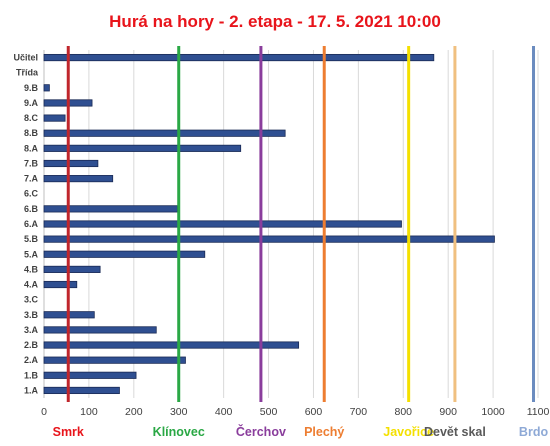 The width and height of the screenshot is (550, 446). Describe the element at coordinates (31, 224) in the screenshot. I see `category-label: 6.A` at that location.